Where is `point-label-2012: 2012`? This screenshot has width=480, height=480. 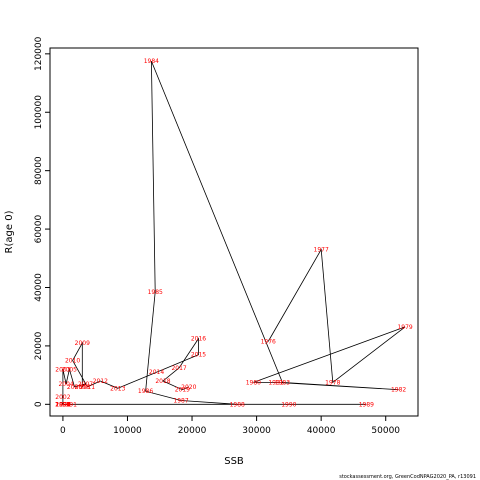
point-label-2012: 2012 is located at coordinates (100, 381).